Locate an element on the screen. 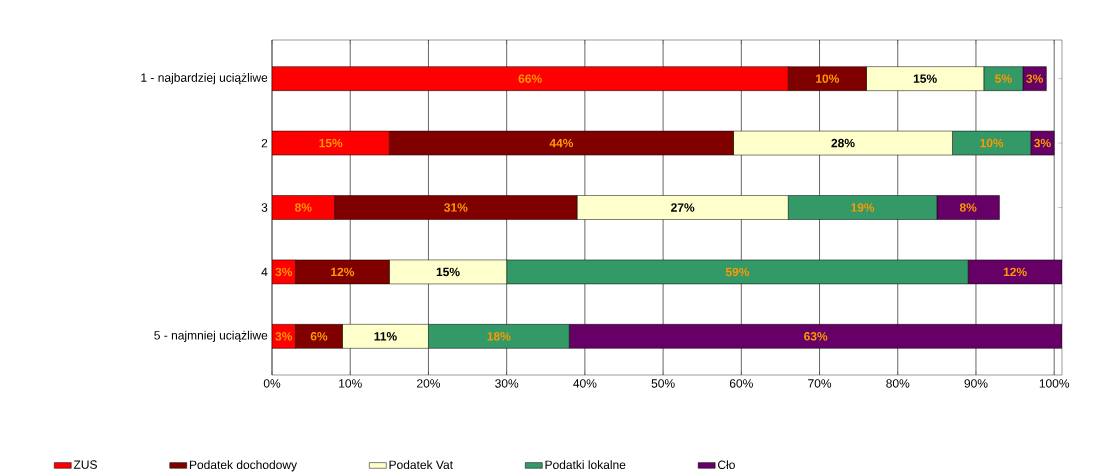 The image size is (1109, 475). data-label: 59% is located at coordinates (737, 272).